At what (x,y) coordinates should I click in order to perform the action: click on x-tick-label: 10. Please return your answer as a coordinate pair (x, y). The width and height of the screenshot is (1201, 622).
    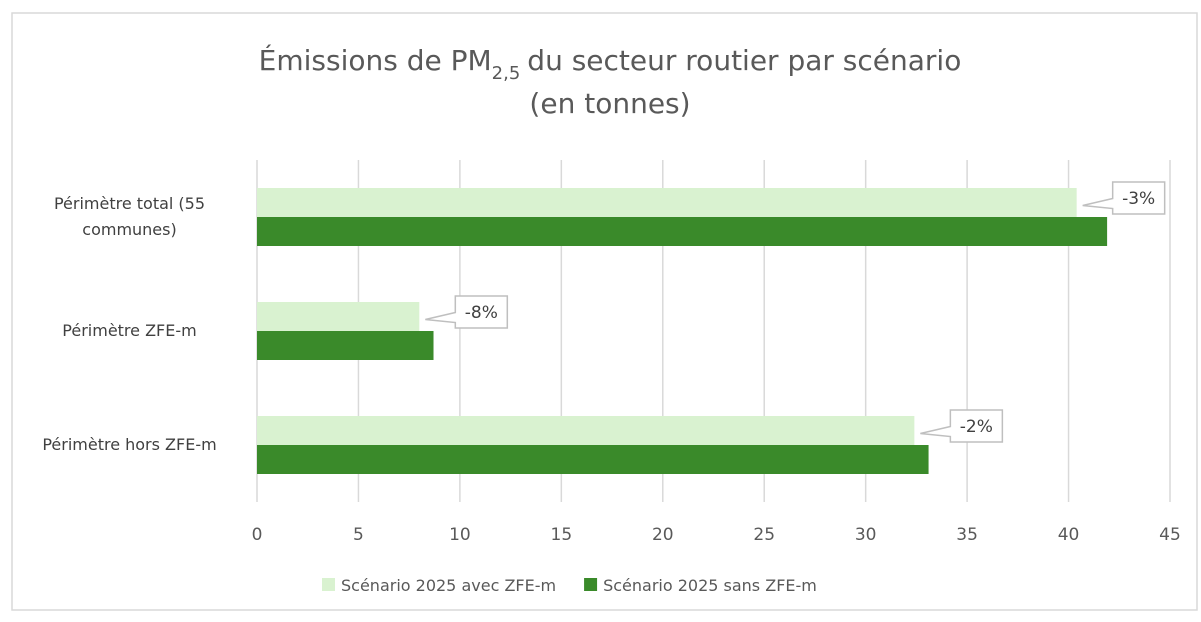
    Looking at the image, I should click on (460, 535).